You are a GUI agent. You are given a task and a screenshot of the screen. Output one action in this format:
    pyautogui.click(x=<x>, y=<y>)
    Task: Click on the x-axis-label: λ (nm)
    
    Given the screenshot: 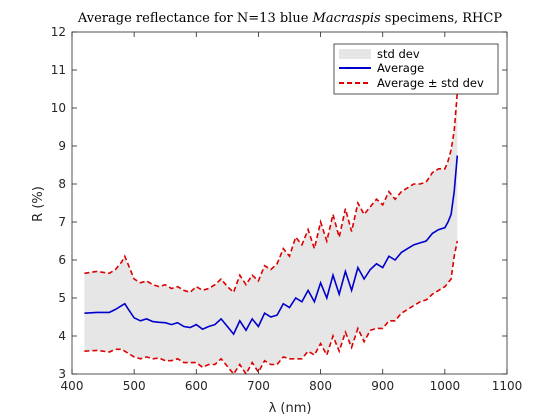 What is the action you would take?
    pyautogui.click(x=290, y=408)
    